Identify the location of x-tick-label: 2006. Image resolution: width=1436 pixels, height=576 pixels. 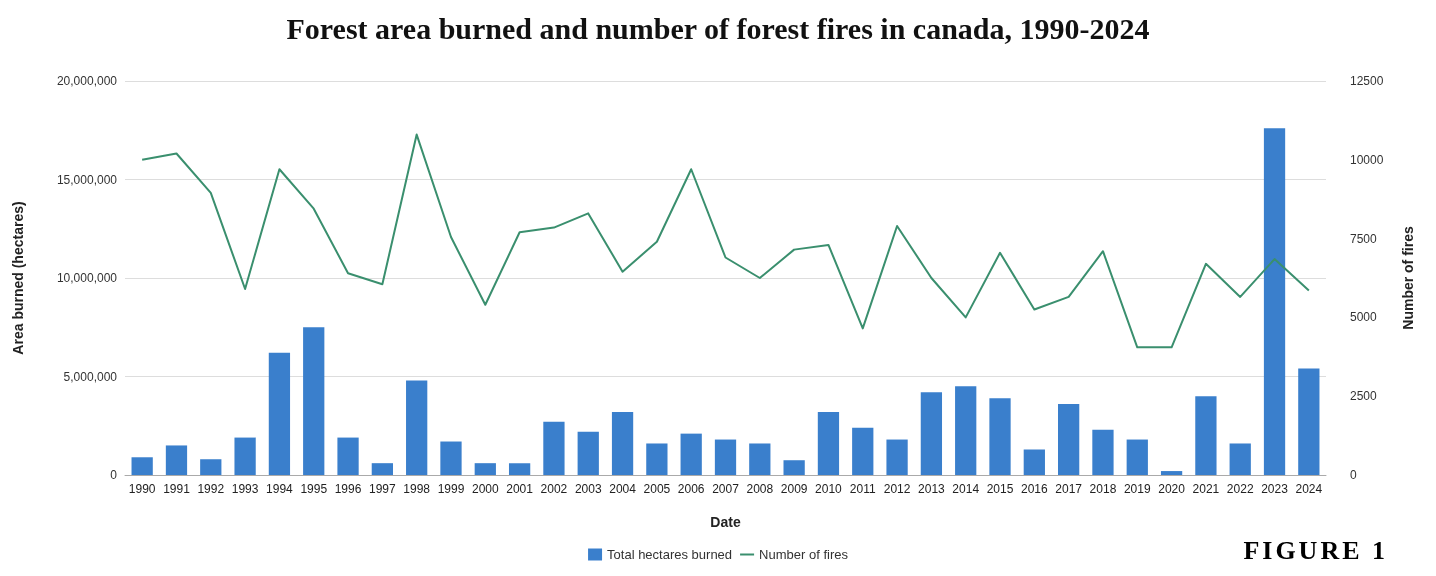
(691, 489).